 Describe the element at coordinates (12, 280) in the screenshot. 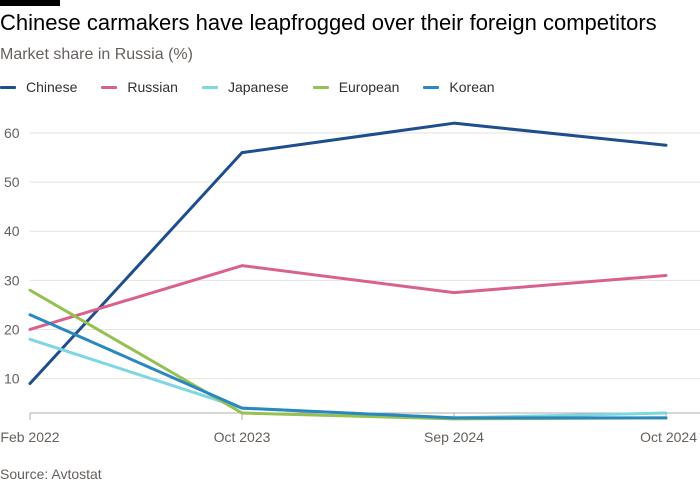

I see `y-tick-label: 30` at that location.